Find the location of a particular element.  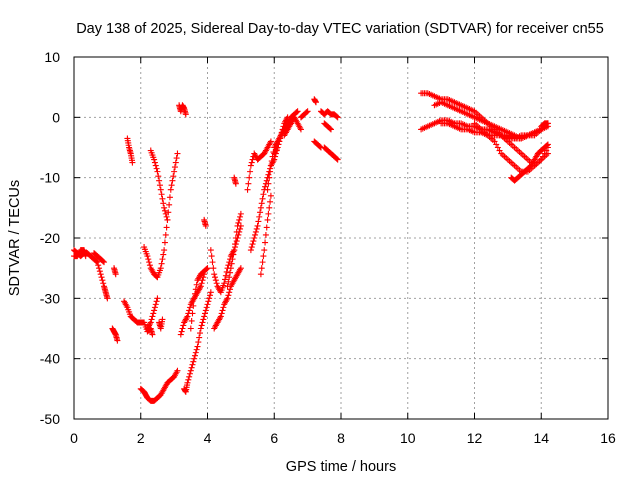

series-s22 is located at coordinates (259, 165).